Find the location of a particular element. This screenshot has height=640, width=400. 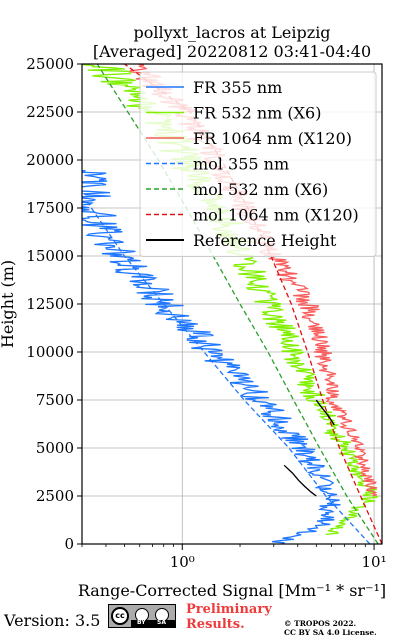

copyright-note: © TROPOS 2022. CC BY SA 4.0 License. is located at coordinates (330, 628).